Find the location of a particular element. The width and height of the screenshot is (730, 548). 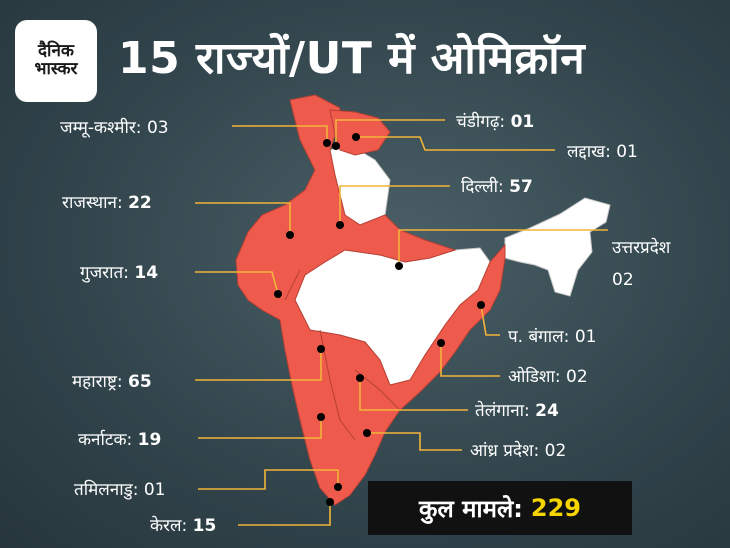

label-wb: प. बंगाल: 01 is located at coordinates (552, 337).